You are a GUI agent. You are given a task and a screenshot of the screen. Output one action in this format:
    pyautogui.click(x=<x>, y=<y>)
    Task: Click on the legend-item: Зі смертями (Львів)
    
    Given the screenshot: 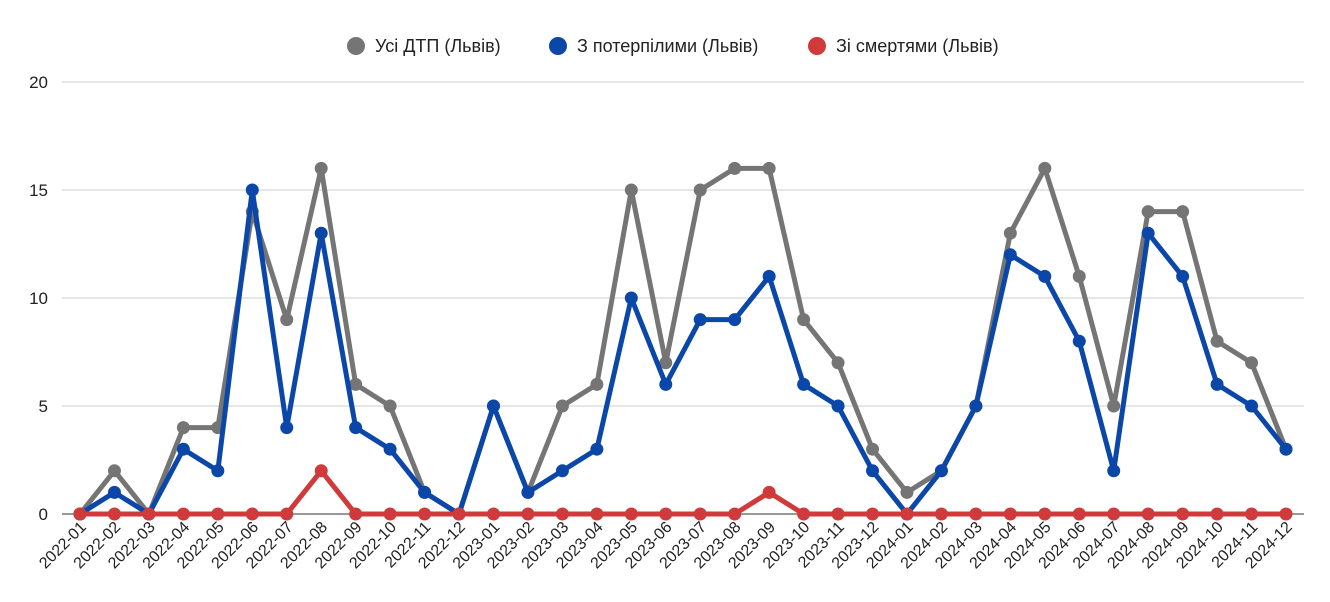 What is the action you would take?
    pyautogui.click(x=903, y=46)
    